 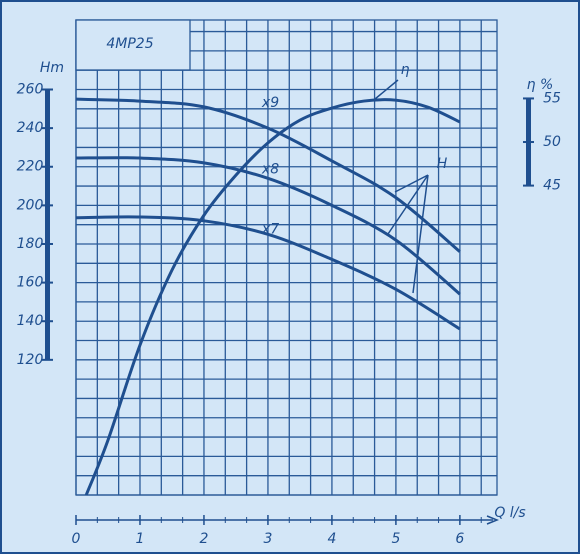 I want to click on h-pointer, so click(x=408, y=234).